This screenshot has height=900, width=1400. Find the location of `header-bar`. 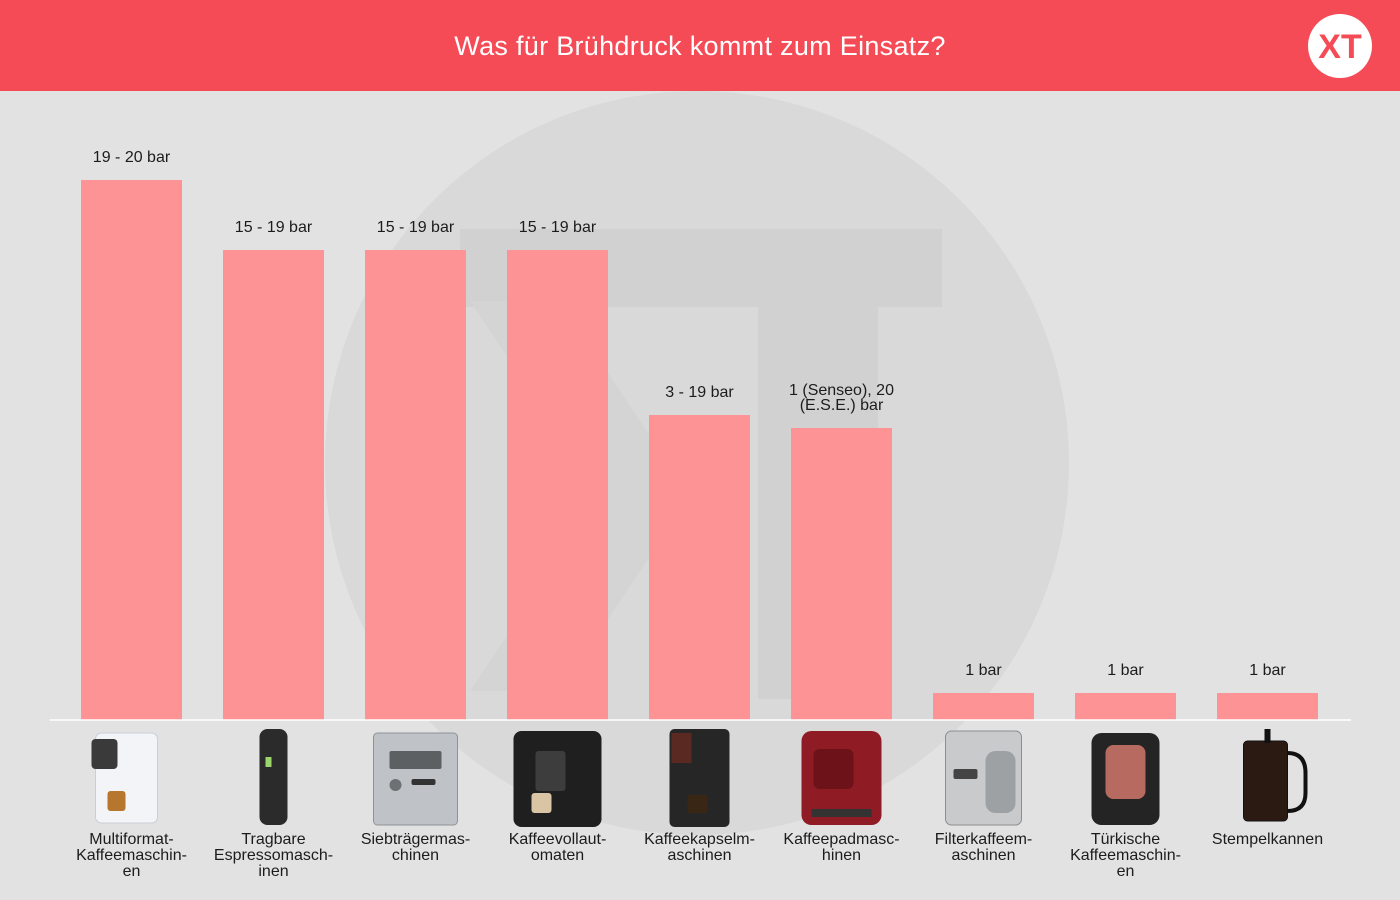

header-bar is located at coordinates (700, 45).